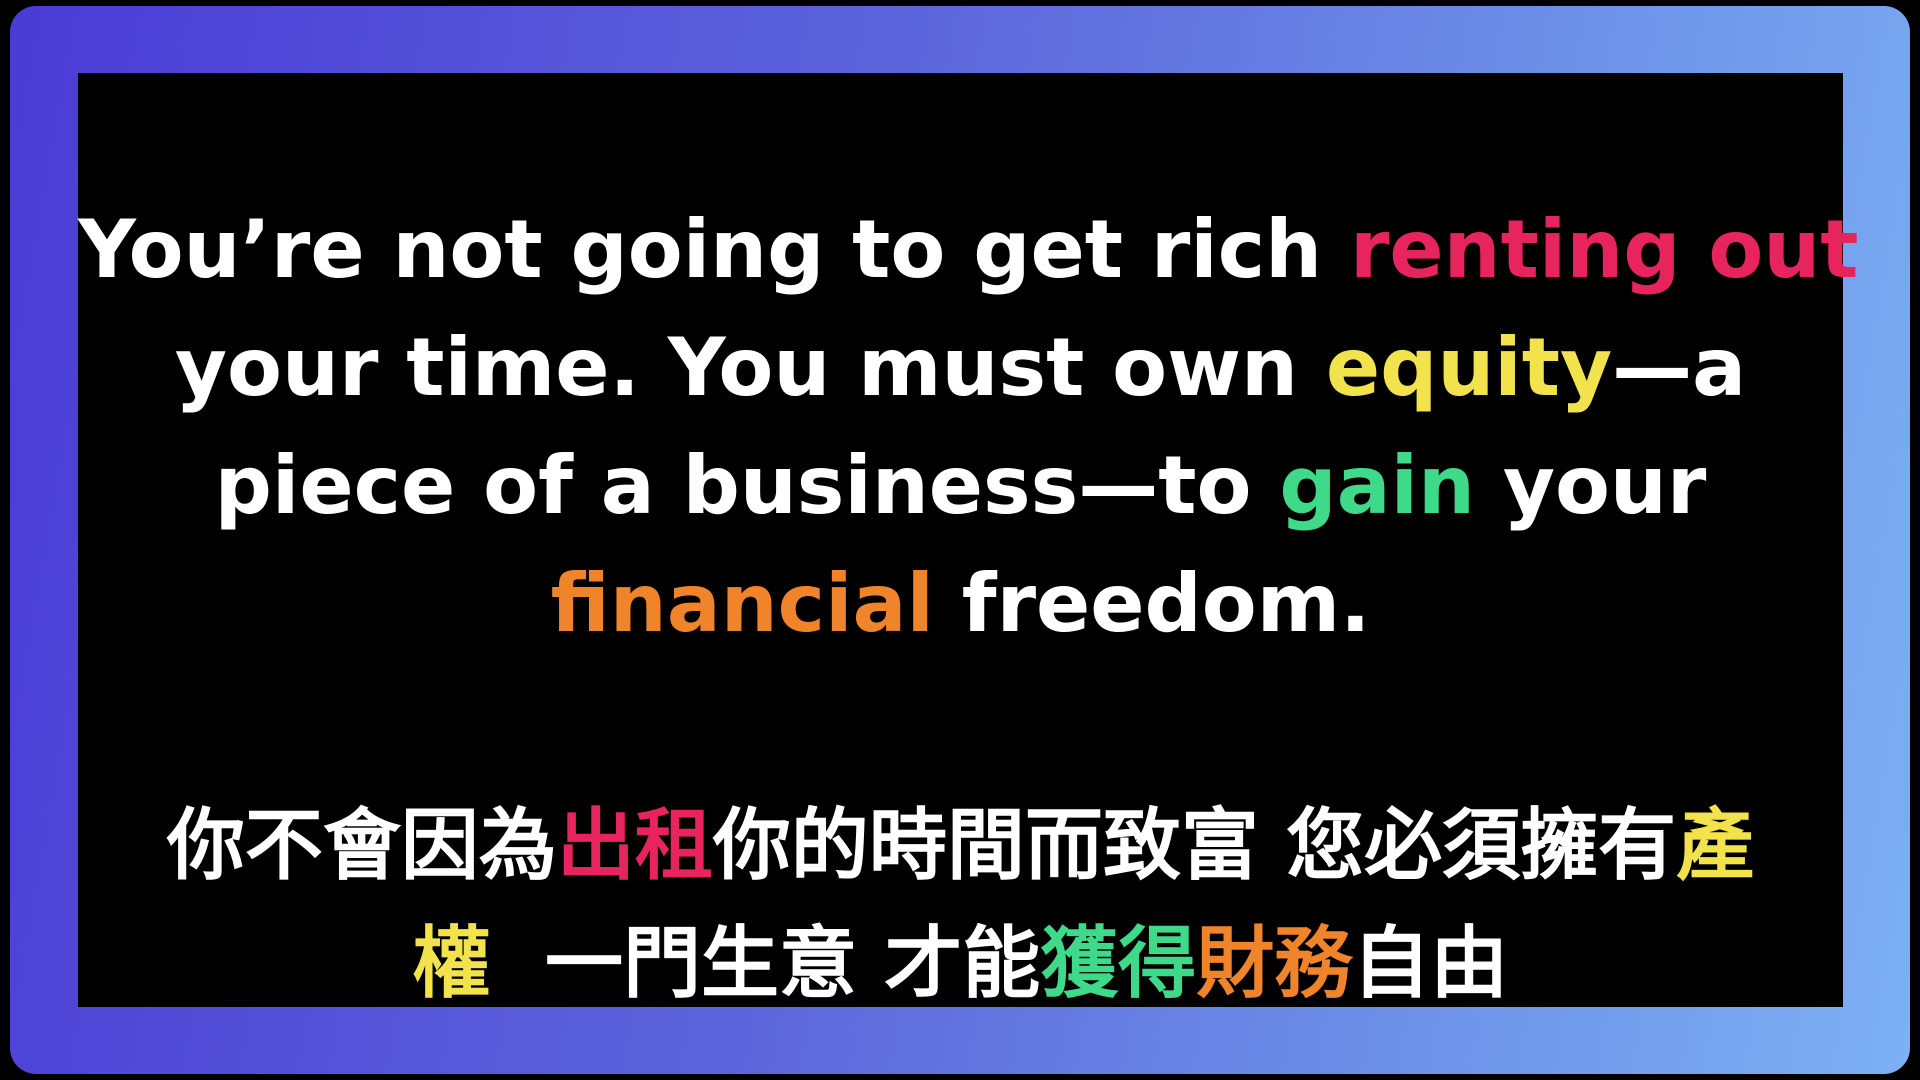 The height and width of the screenshot is (1080, 1920). I want to click on quote-segment: —a, so click(1679, 367).